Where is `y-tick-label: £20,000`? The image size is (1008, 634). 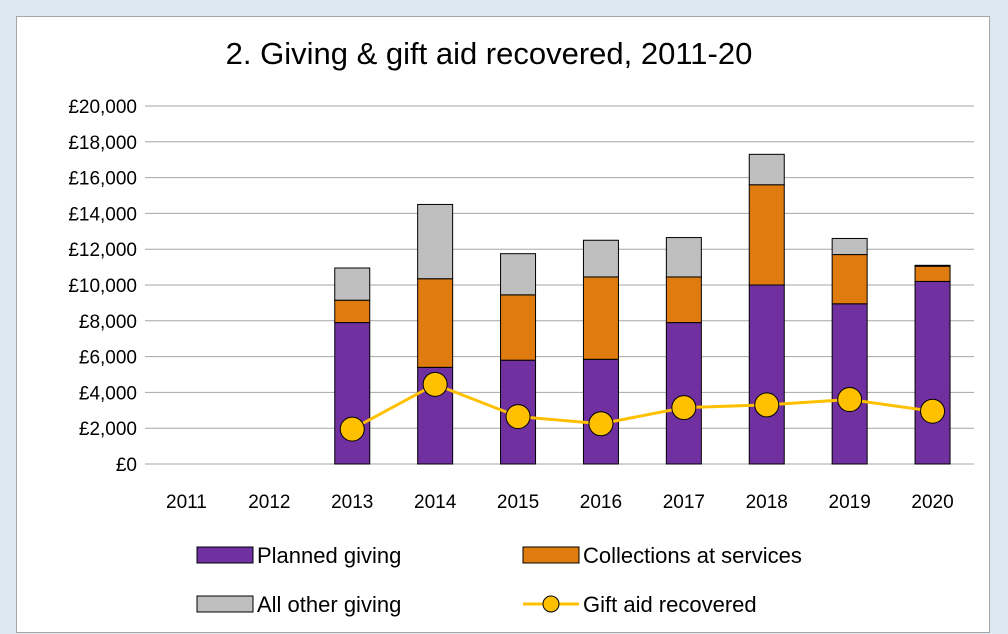
y-tick-label: £20,000 is located at coordinates (102, 107).